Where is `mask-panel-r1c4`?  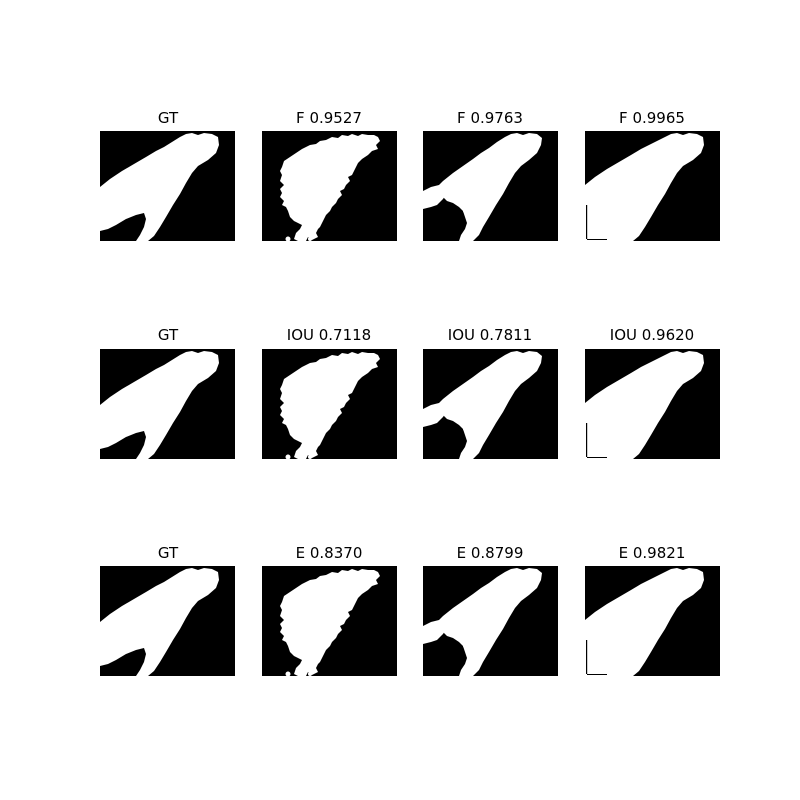 mask-panel-r1c4 is located at coordinates (652, 186).